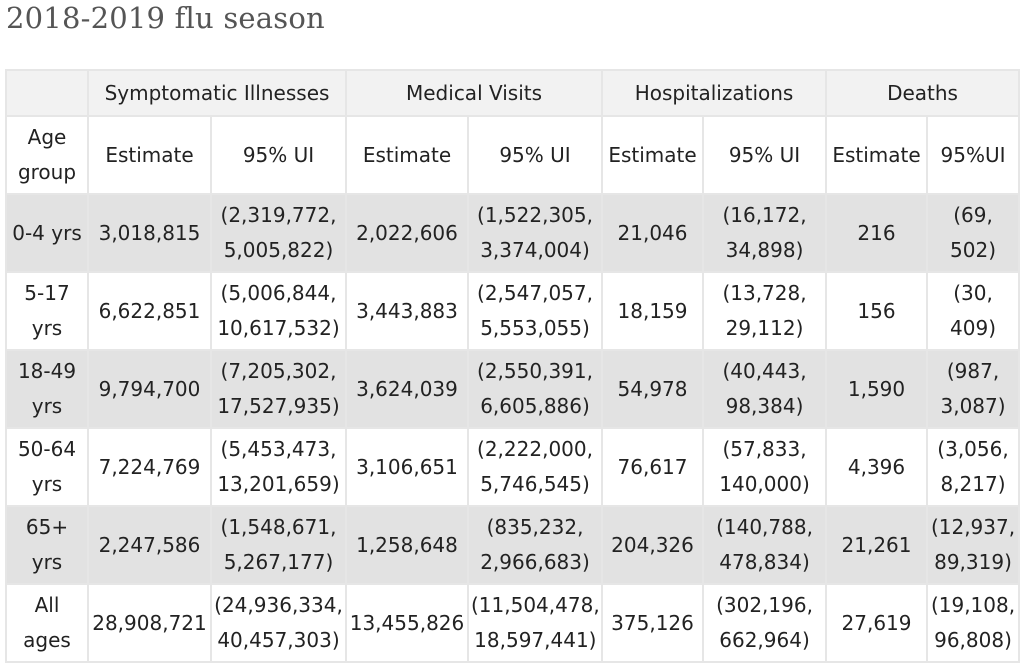 This screenshot has width=1024, height=668. Describe the element at coordinates (973, 215) in the screenshot. I see `interval-line: (69,` at that location.